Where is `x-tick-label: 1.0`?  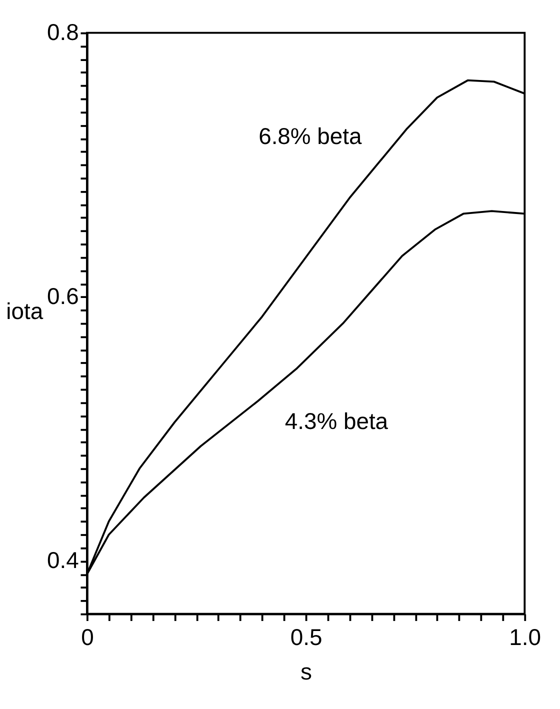
x-tick-label: 1.0 is located at coordinates (525, 637).